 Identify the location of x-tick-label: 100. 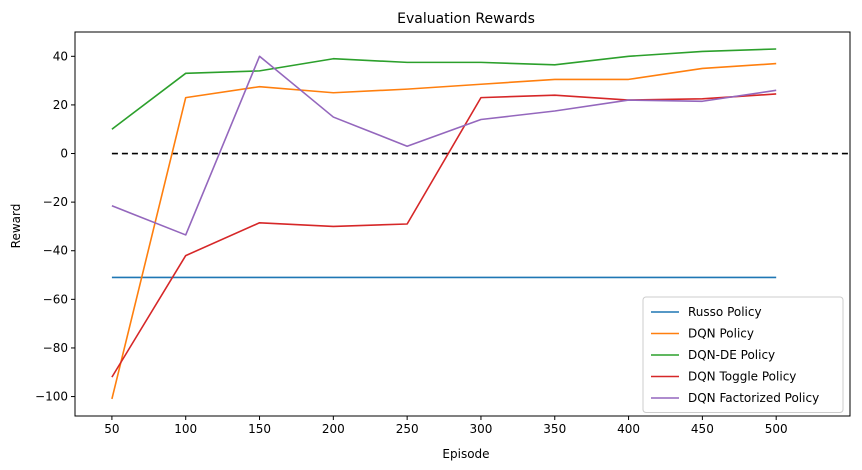
(185, 429).